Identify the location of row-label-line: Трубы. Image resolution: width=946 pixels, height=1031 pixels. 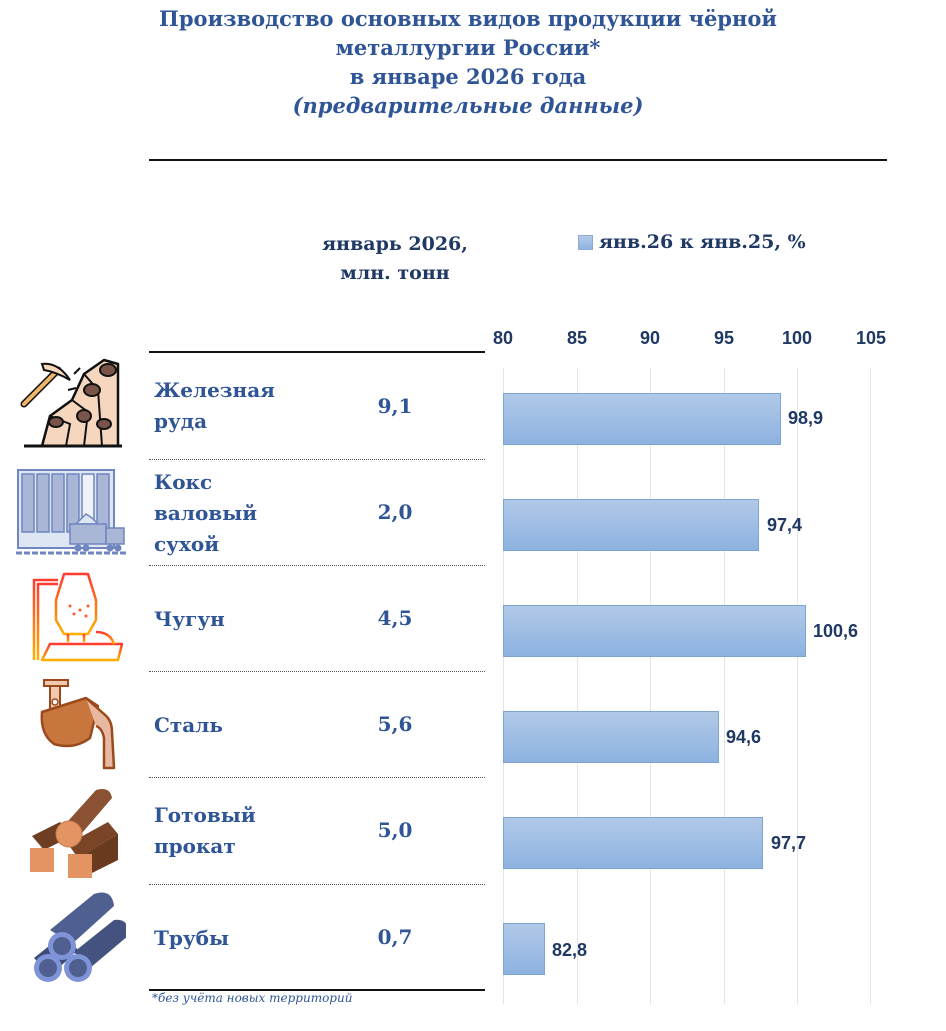
(192, 938).